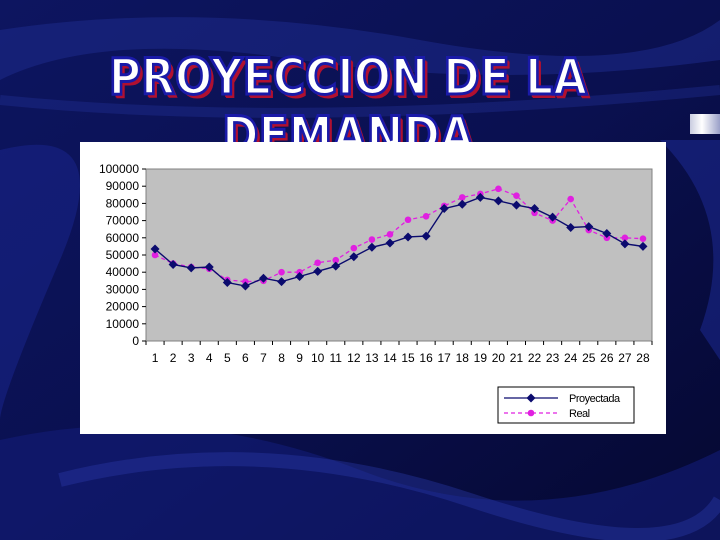 Image resolution: width=720 pixels, height=540 pixels. I want to click on y-tick-label: 30000, so click(123, 289).